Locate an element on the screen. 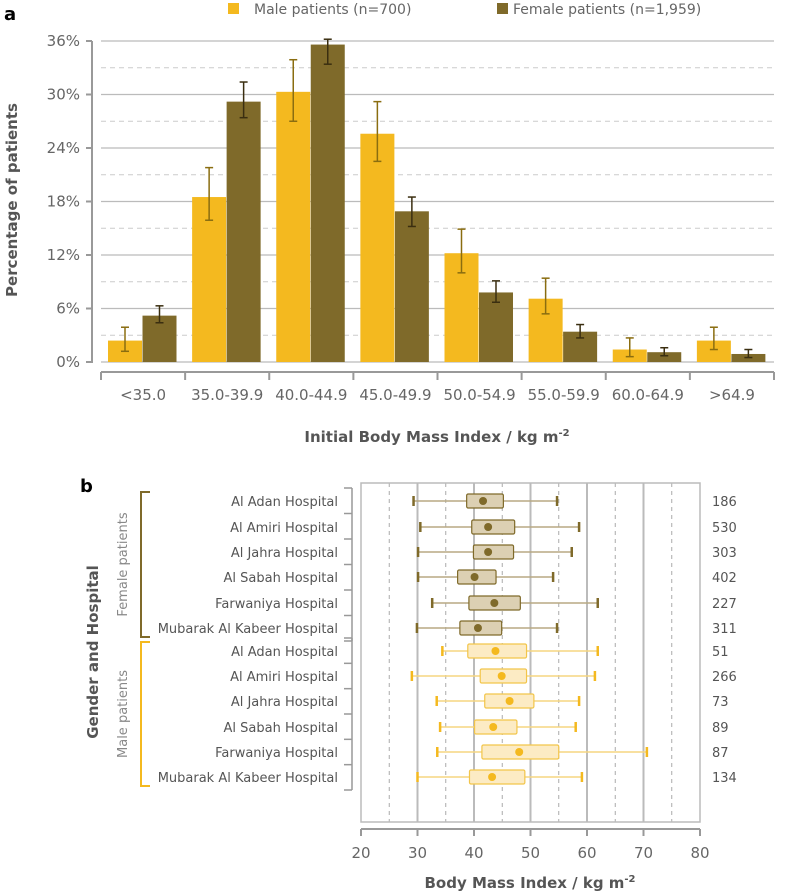  y-tick-label: 0% is located at coordinates (68, 362).